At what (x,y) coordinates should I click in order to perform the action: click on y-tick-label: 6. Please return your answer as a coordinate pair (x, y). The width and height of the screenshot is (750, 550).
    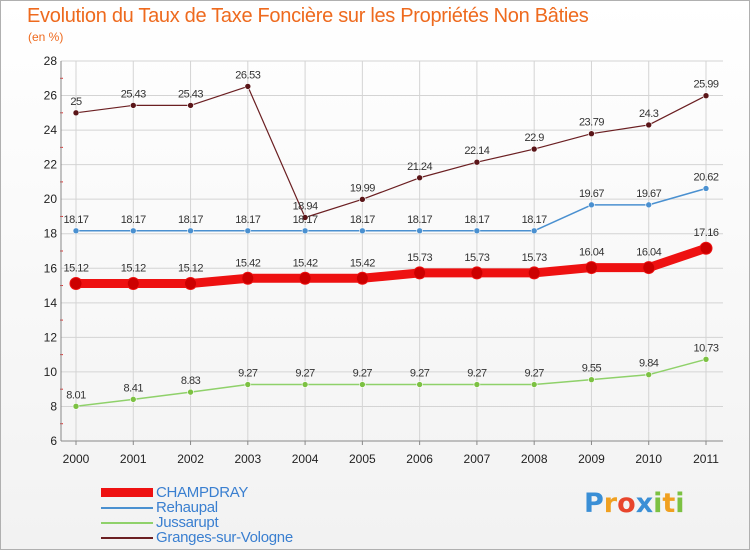
    Looking at the image, I should click on (53, 441).